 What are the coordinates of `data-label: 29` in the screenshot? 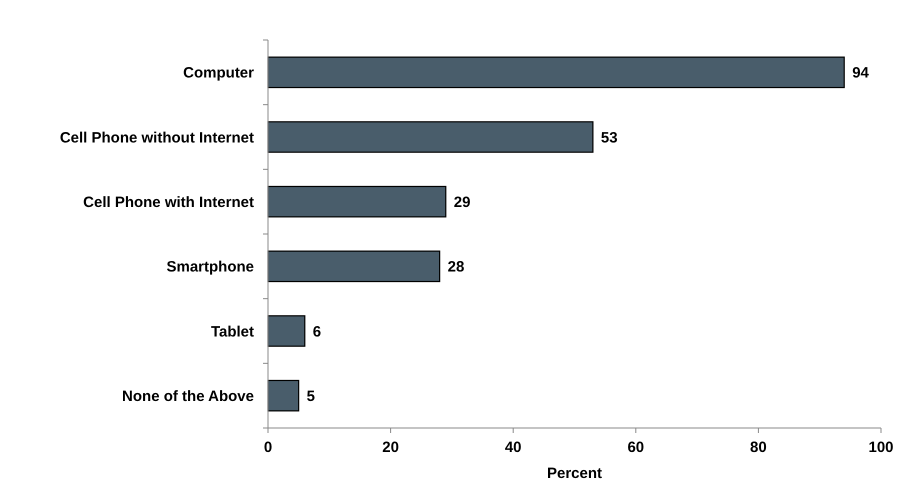 It's located at (462, 202).